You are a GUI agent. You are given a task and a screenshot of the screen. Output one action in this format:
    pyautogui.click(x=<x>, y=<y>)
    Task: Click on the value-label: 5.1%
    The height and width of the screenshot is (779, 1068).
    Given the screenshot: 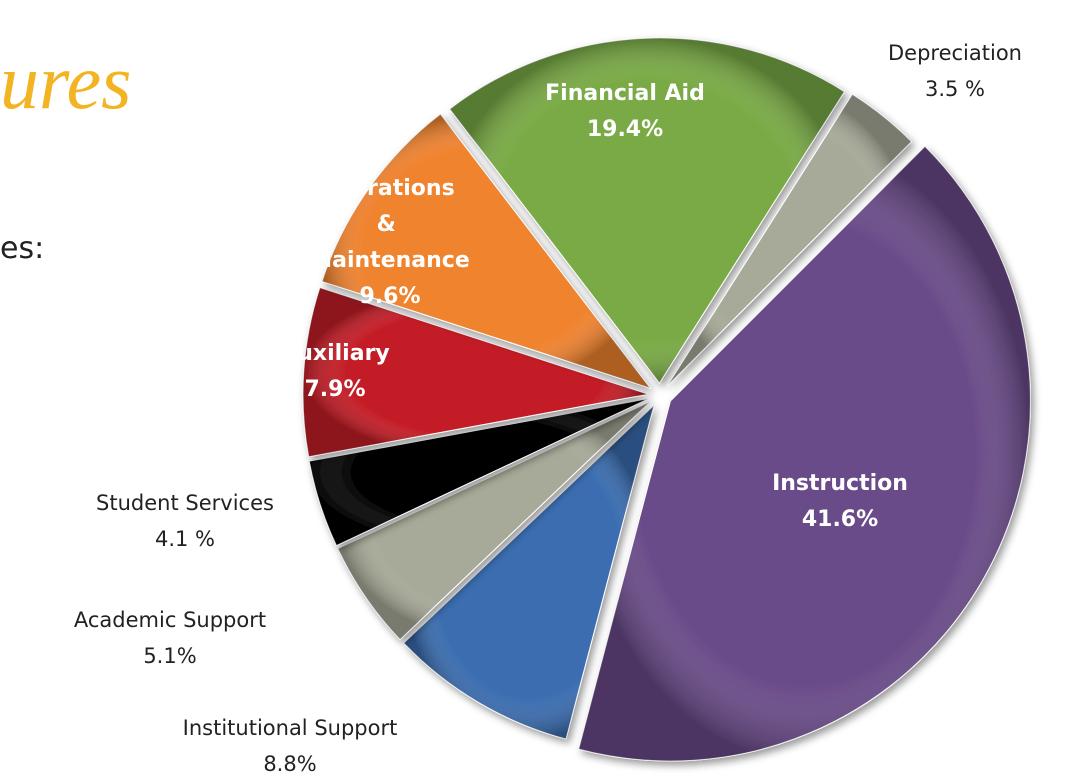 What is the action you would take?
    pyautogui.click(x=169, y=656)
    